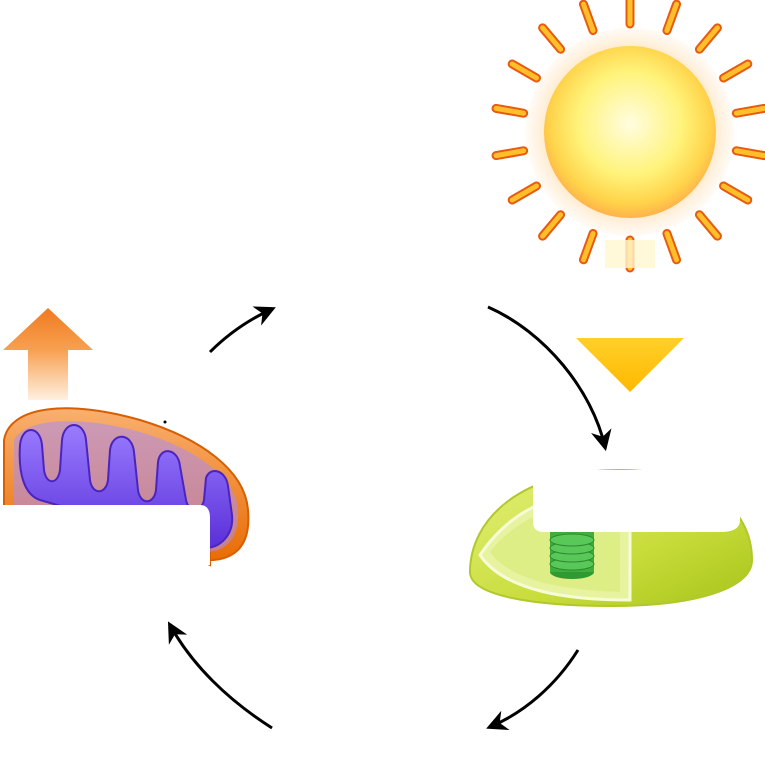  I want to click on sun-rays, so click(628, 136).